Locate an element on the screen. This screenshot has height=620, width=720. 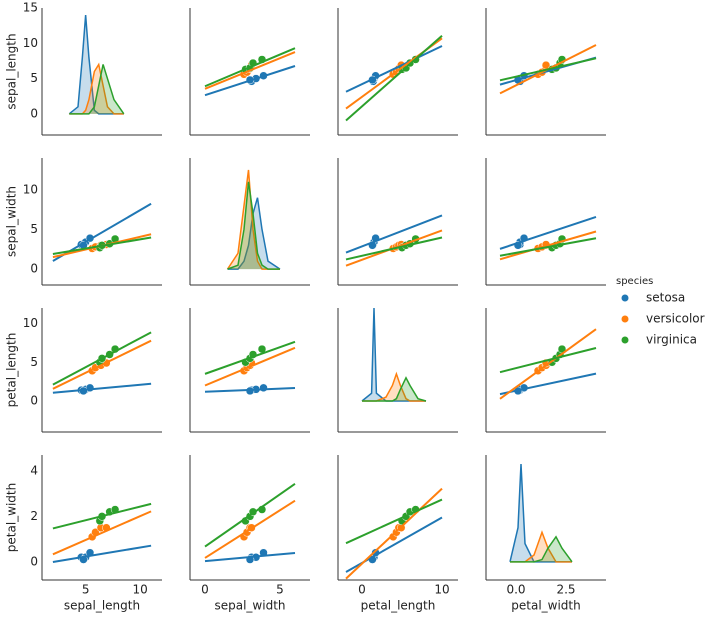
y-axis-label: sepal_width is located at coordinates (12, 221).